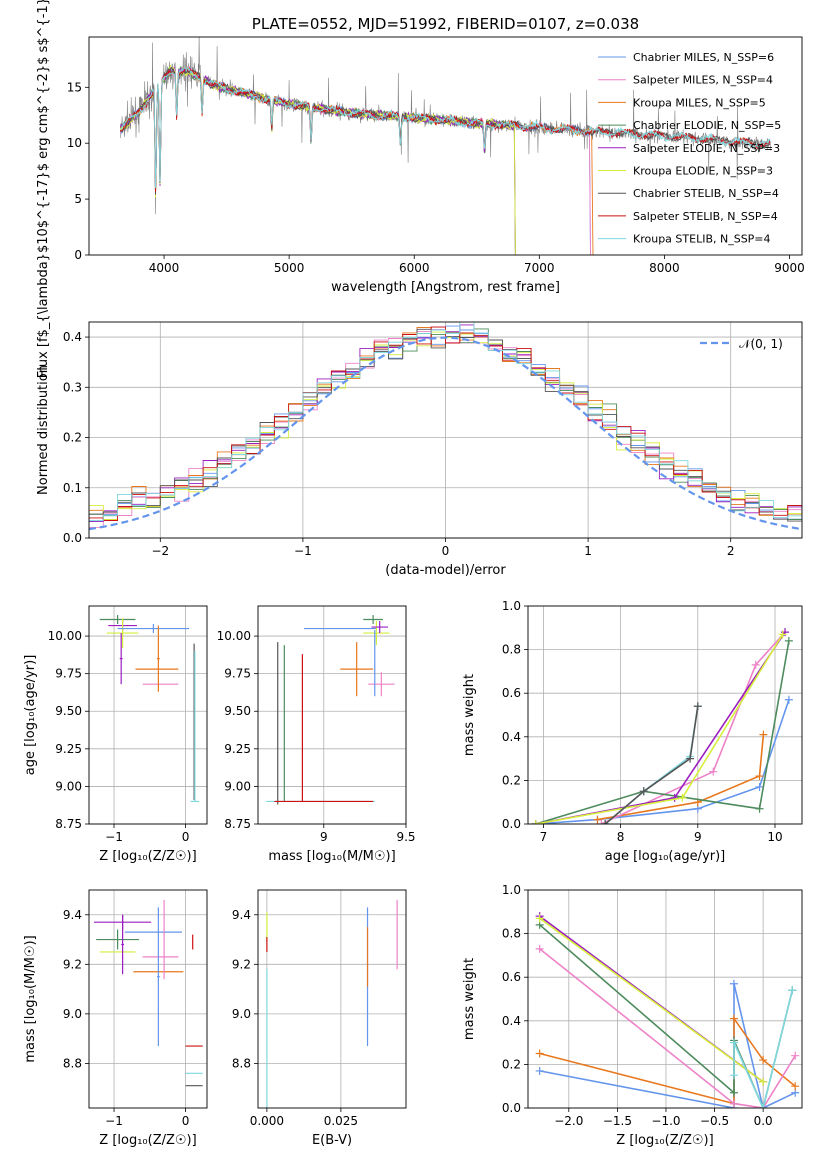 The image size is (819, 1170). What do you see at coordinates (511, 824) in the screenshot?
I see `y-tick-label: 0.0` at bounding box center [511, 824].